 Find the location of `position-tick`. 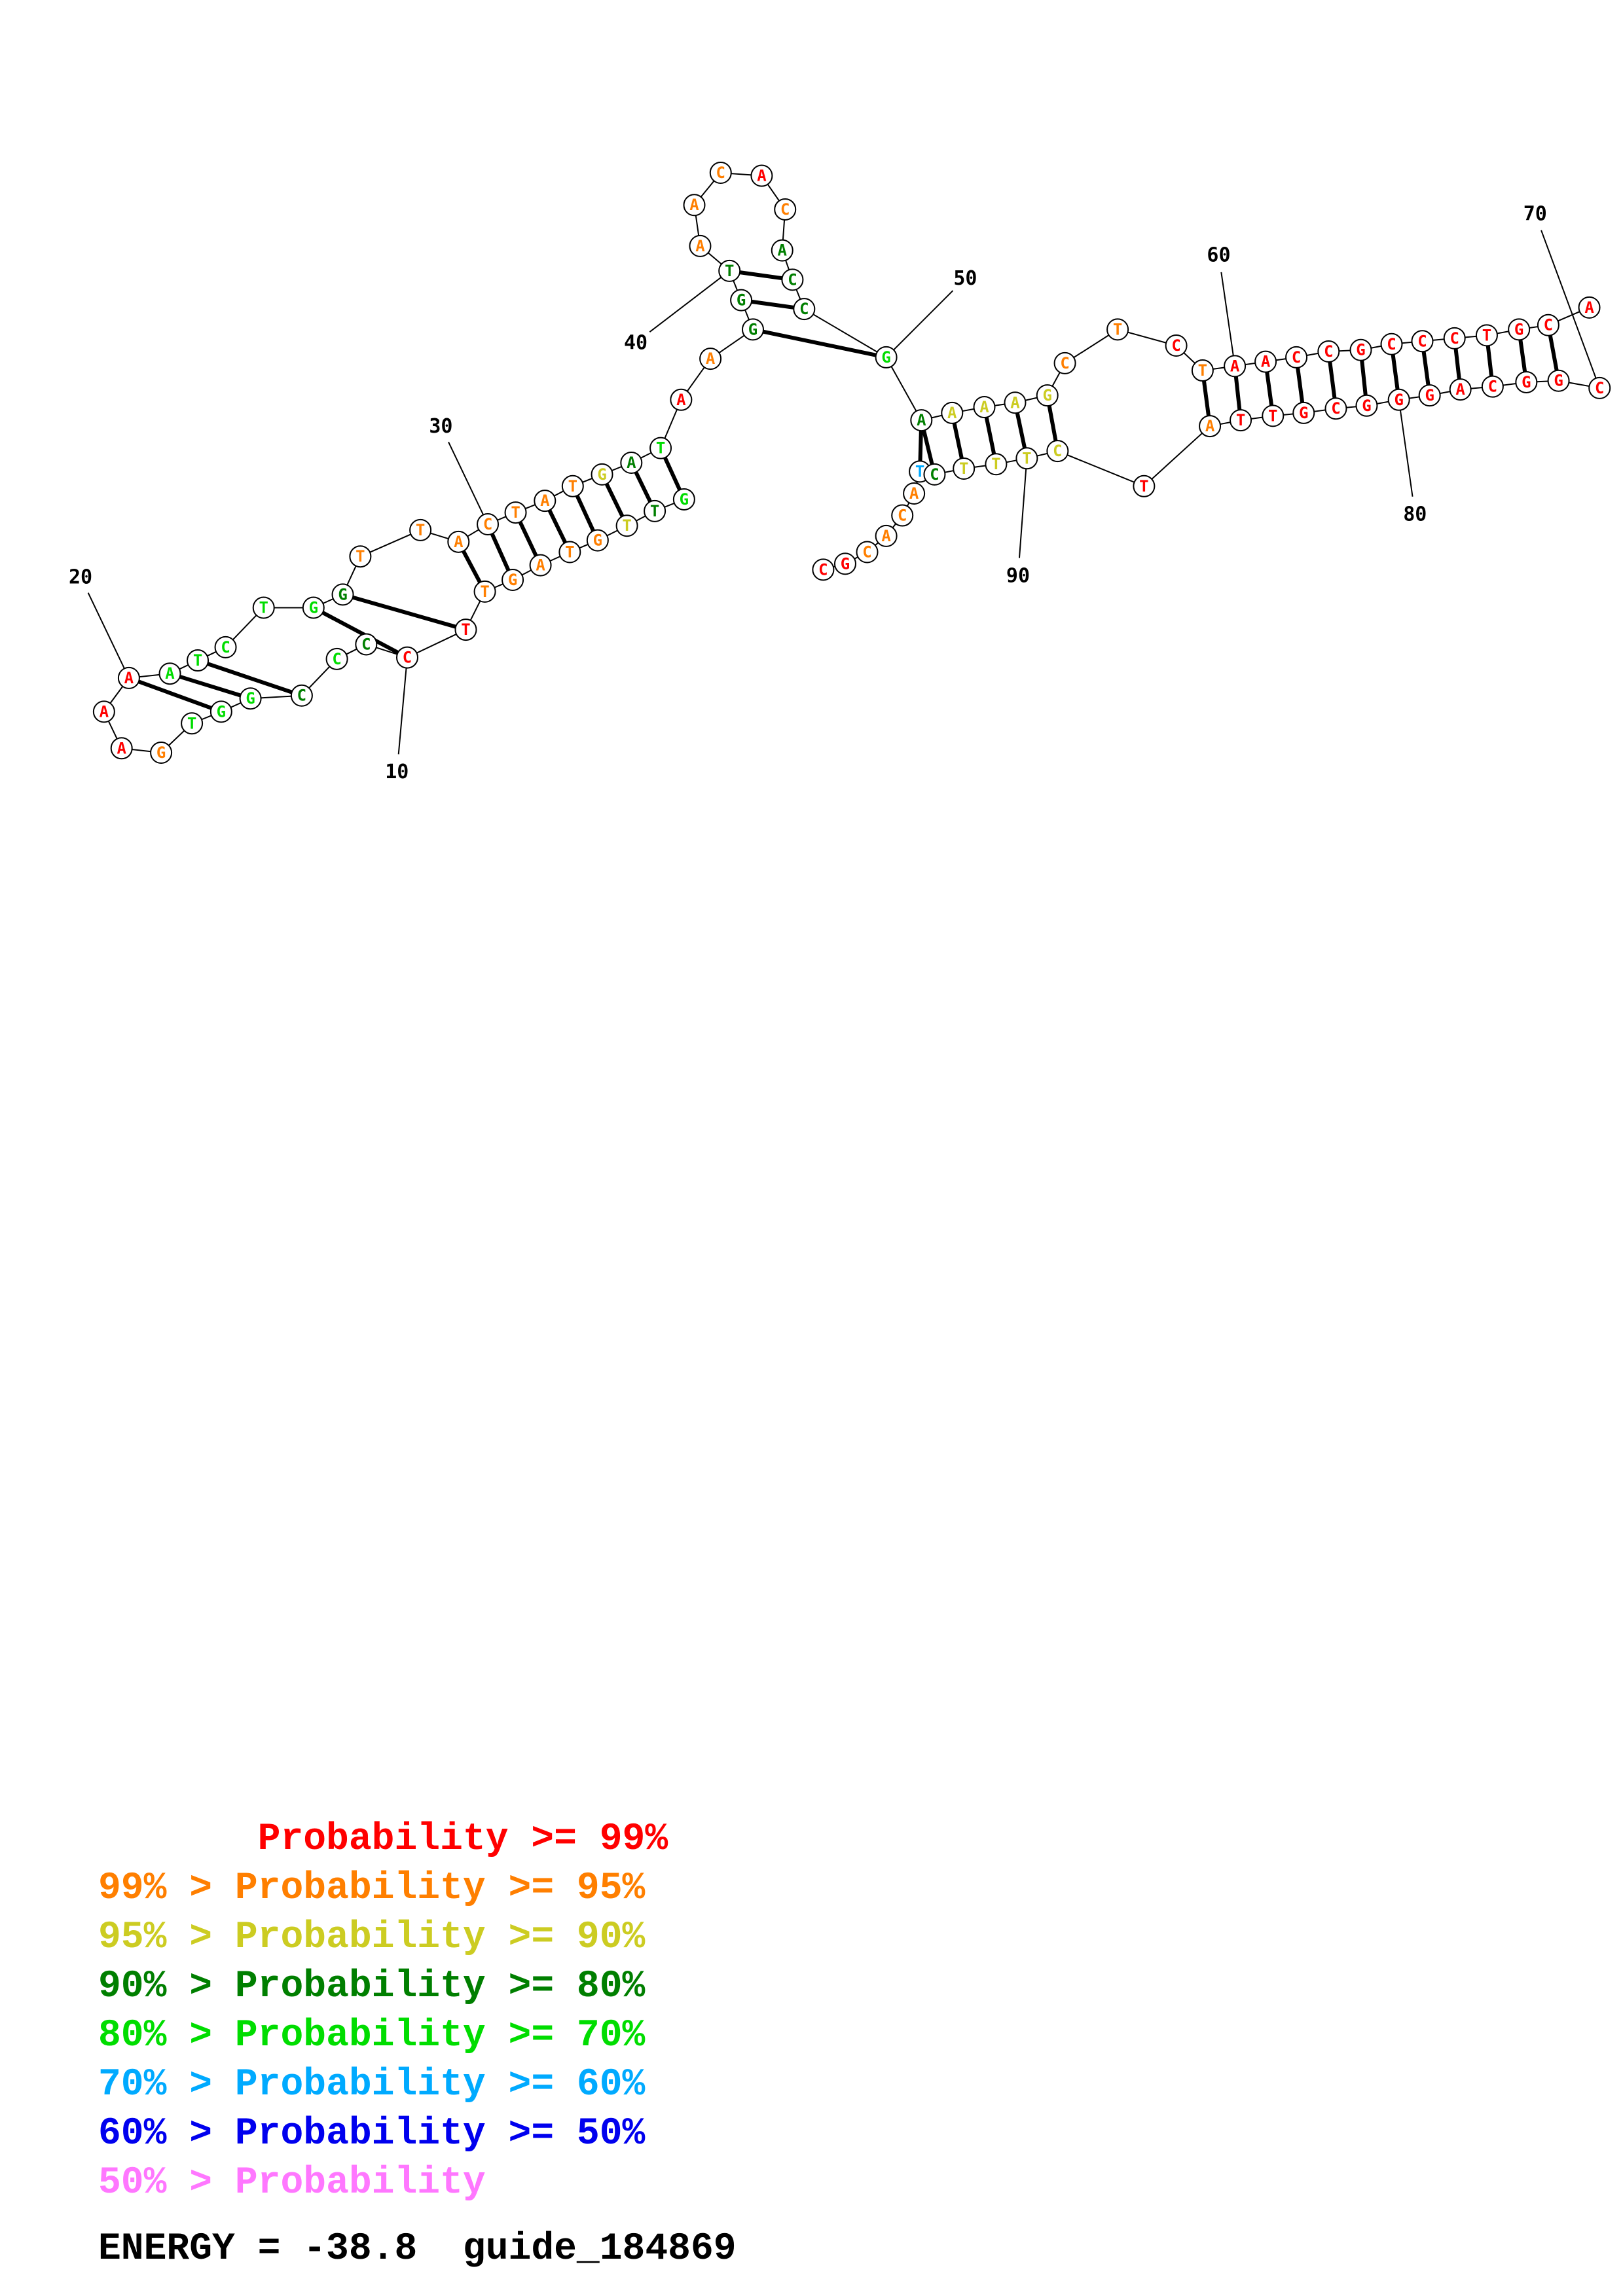

position-tick is located at coordinates (1023, 508).